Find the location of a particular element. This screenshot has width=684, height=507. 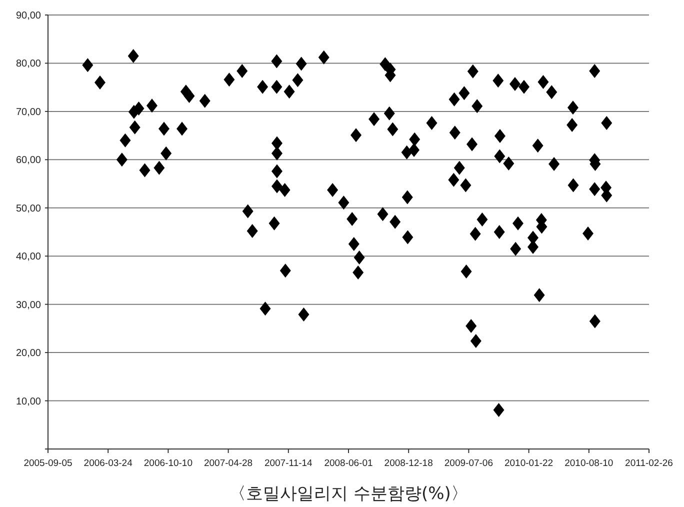

x-axis-title: 〈호밀사일리지 수분함량(%)〉 is located at coordinates (348, 494).